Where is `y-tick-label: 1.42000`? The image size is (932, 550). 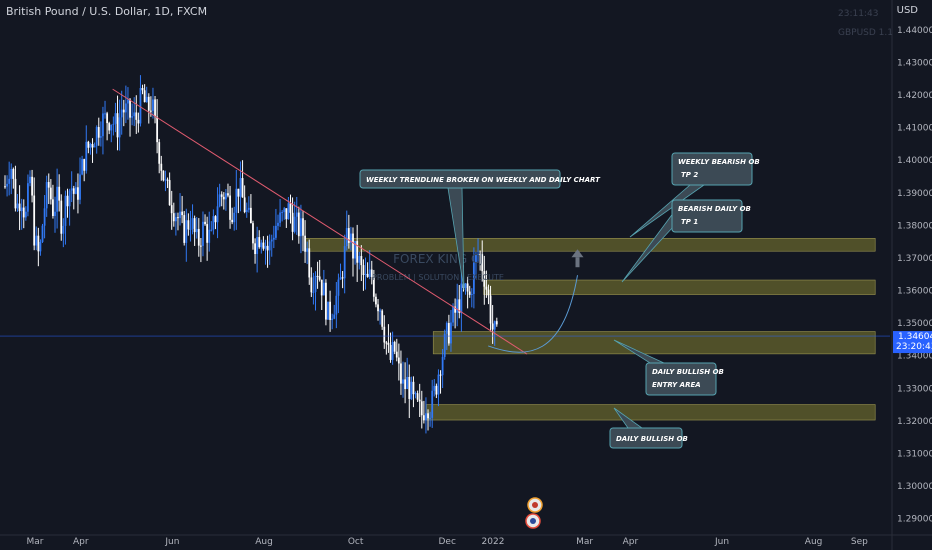 y-tick-label: 1.42000 is located at coordinates (914, 96).